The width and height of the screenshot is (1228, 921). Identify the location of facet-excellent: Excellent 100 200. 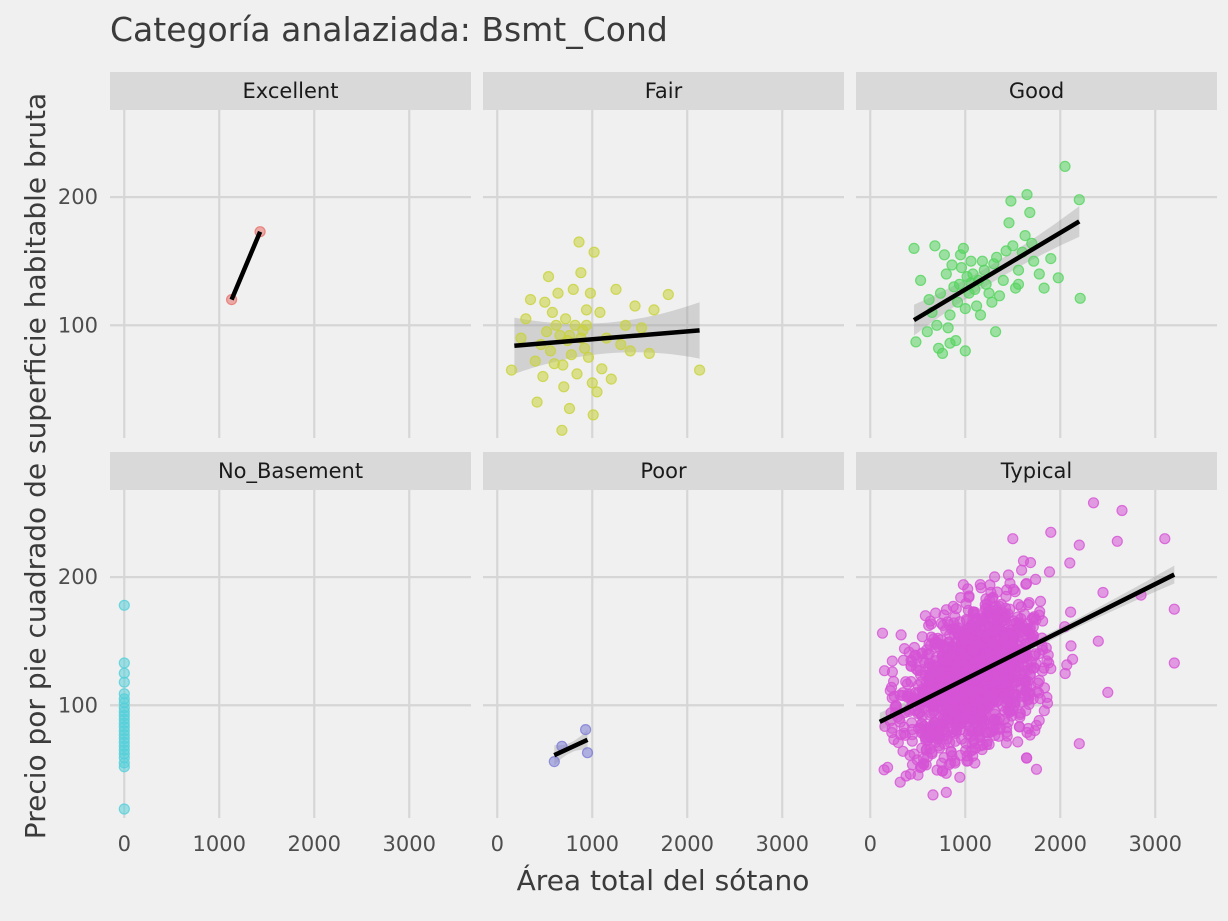
(264, 255).